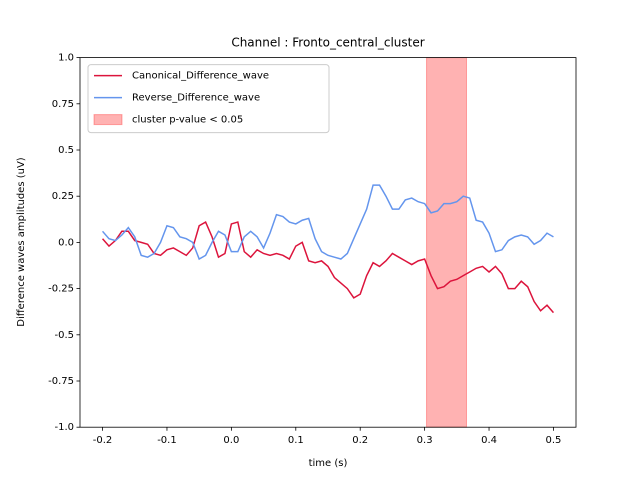  Describe the element at coordinates (328, 463) in the screenshot. I see `x-axis-label: time (s)` at that location.